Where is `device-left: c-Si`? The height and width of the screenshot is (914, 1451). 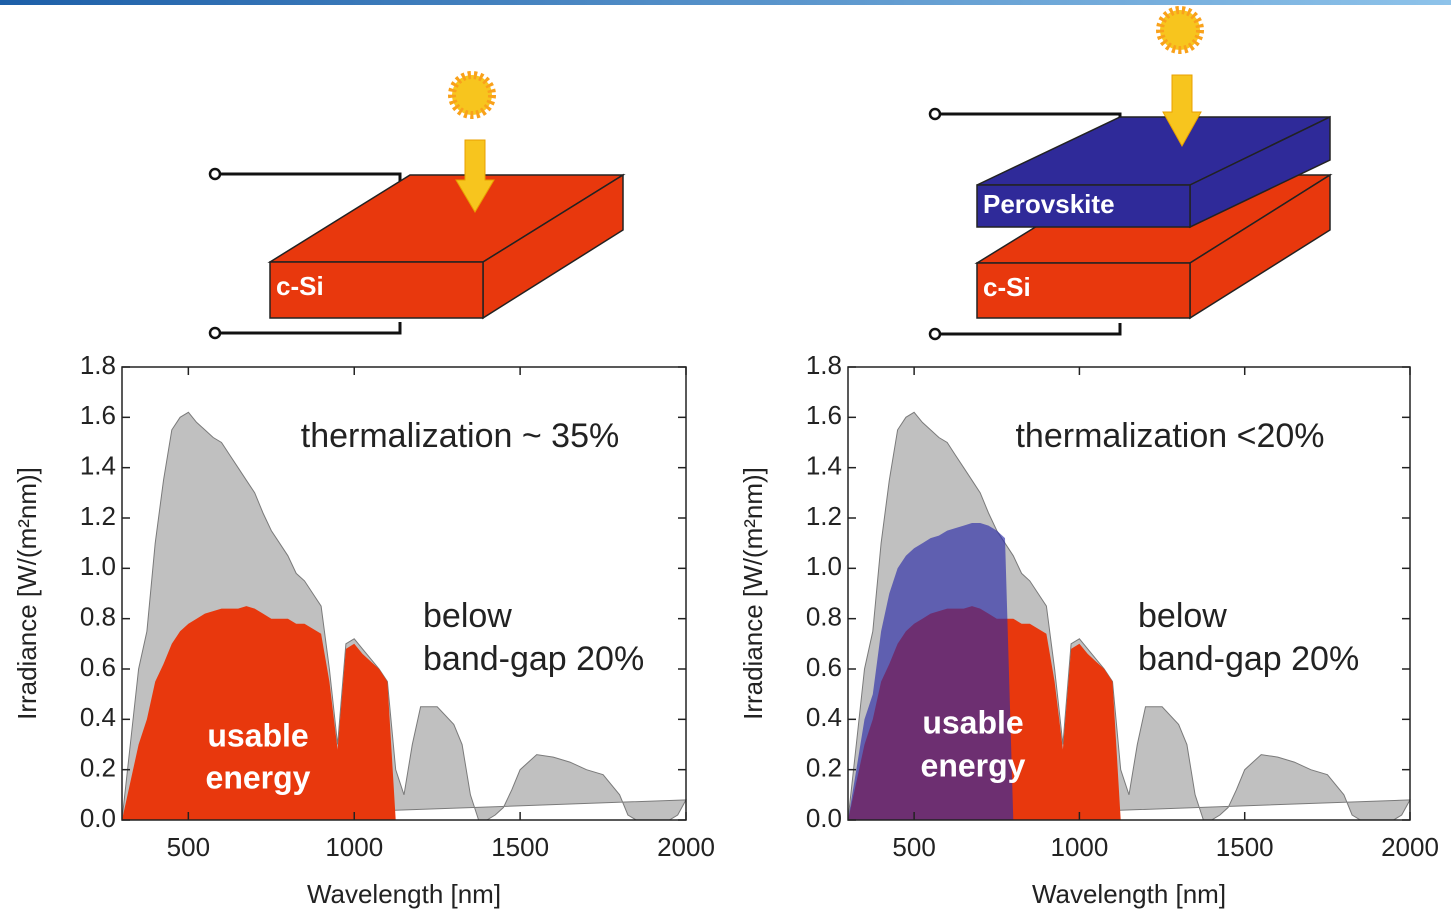
device-left: c-Si is located at coordinates (417, 205).